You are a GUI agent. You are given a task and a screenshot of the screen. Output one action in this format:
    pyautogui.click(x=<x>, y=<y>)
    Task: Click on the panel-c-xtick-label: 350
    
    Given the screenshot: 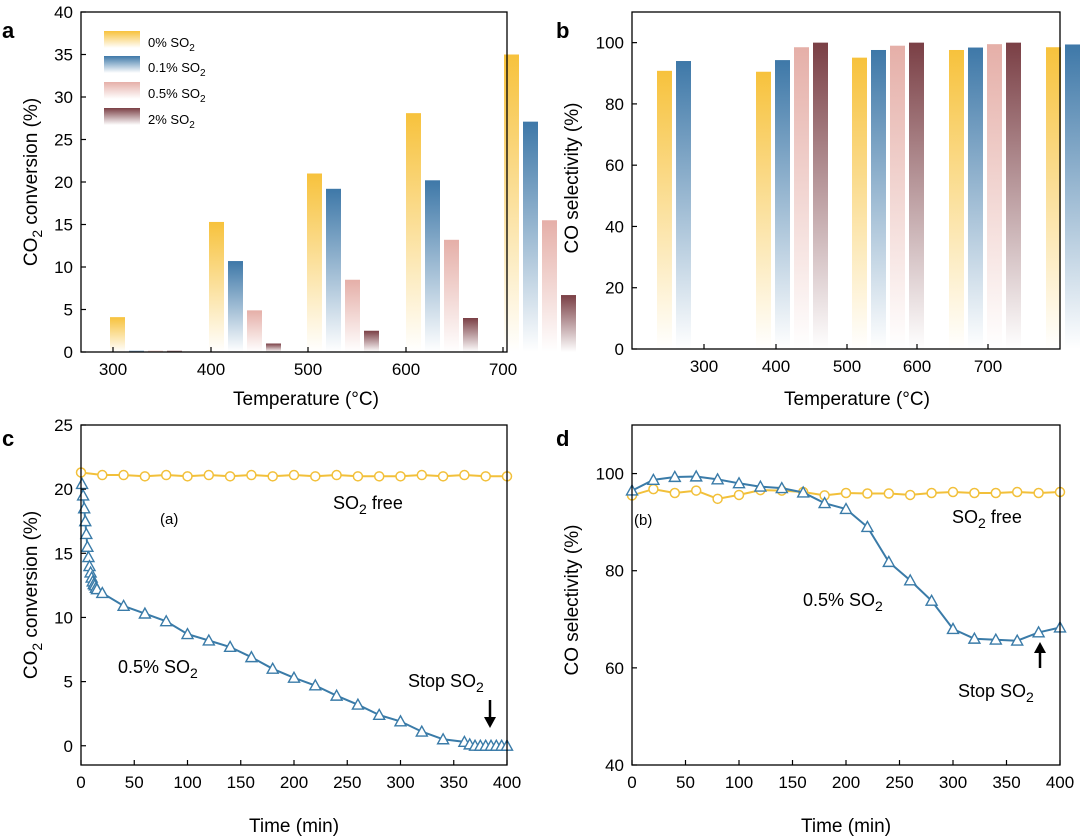 What is the action you would take?
    pyautogui.click(x=454, y=782)
    